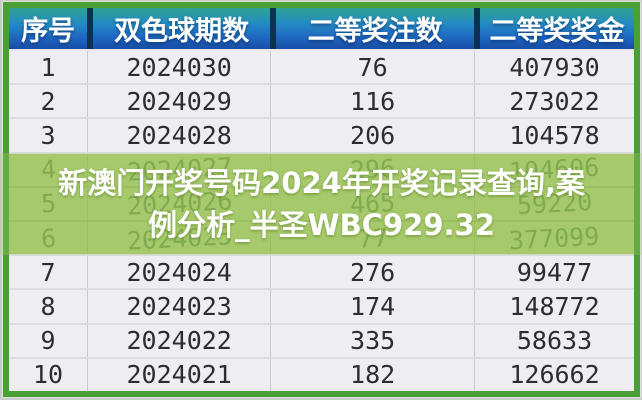 The image size is (642, 400). I want to click on table-row: 6 2024025 77 377099, so click(321, 237).